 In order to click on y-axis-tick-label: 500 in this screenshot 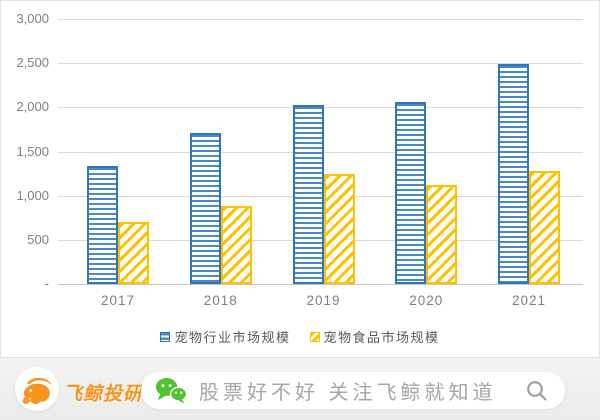, I will do `click(38, 239)`.